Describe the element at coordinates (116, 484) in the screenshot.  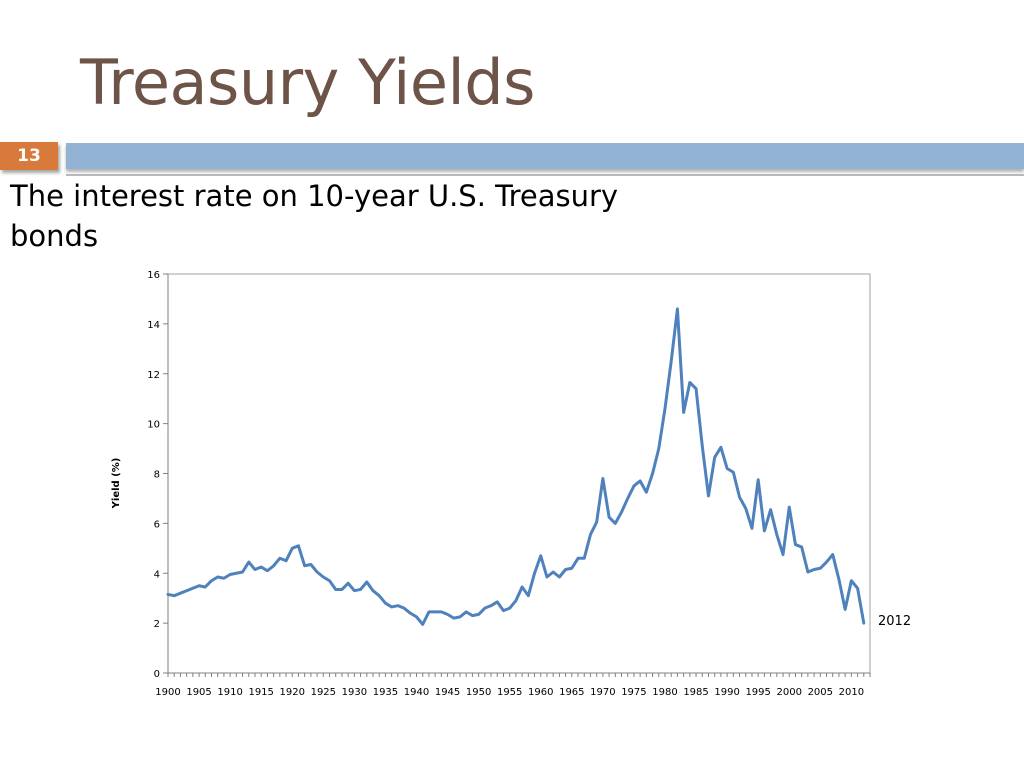
I see `y-axis-title: Yield (%)` at that location.